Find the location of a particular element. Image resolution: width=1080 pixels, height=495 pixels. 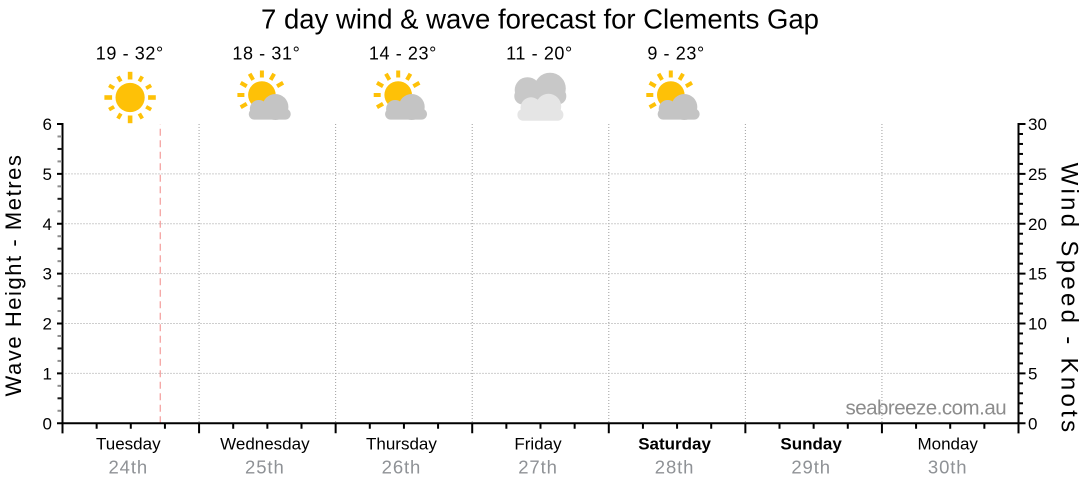

svg-text: Saturday is located at coordinates (674, 444).